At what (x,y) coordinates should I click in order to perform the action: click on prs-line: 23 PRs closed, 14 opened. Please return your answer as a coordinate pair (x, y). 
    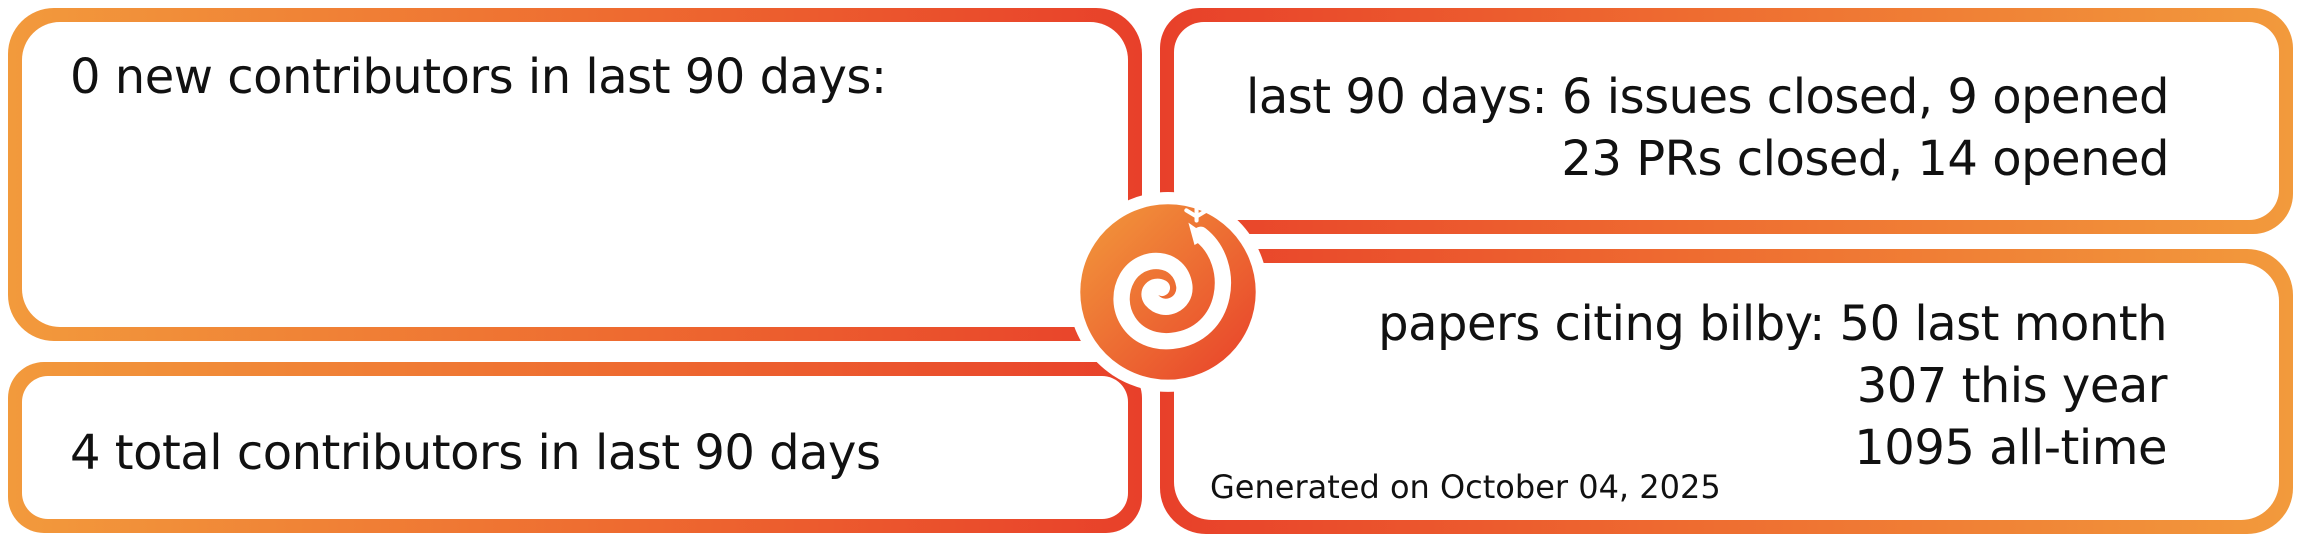
    Looking at the image, I should click on (1865, 159).